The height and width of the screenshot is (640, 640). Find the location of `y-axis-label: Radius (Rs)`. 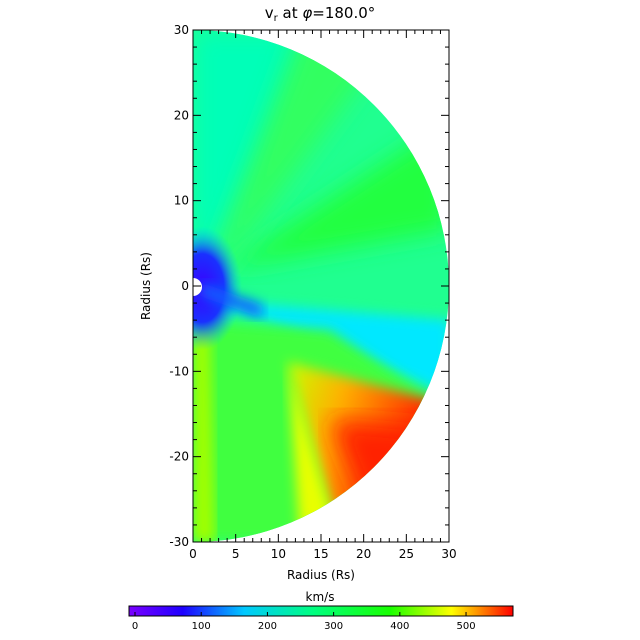

y-axis-label: Radius (Rs) is located at coordinates (146, 286).